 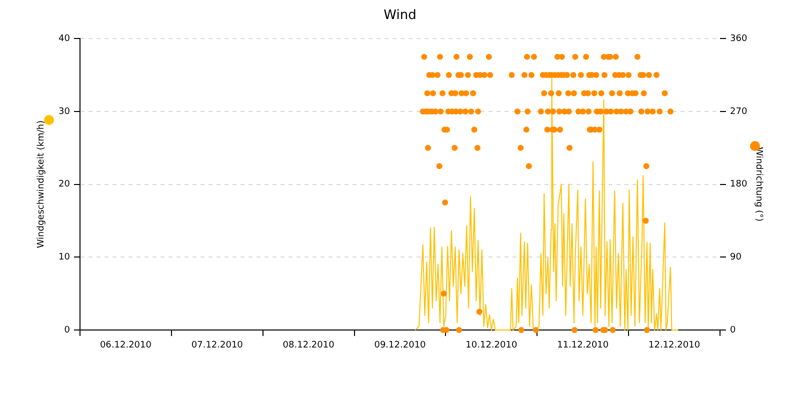 What do you see at coordinates (400, 16) in the screenshot?
I see `chart-title: Wind` at bounding box center [400, 16].